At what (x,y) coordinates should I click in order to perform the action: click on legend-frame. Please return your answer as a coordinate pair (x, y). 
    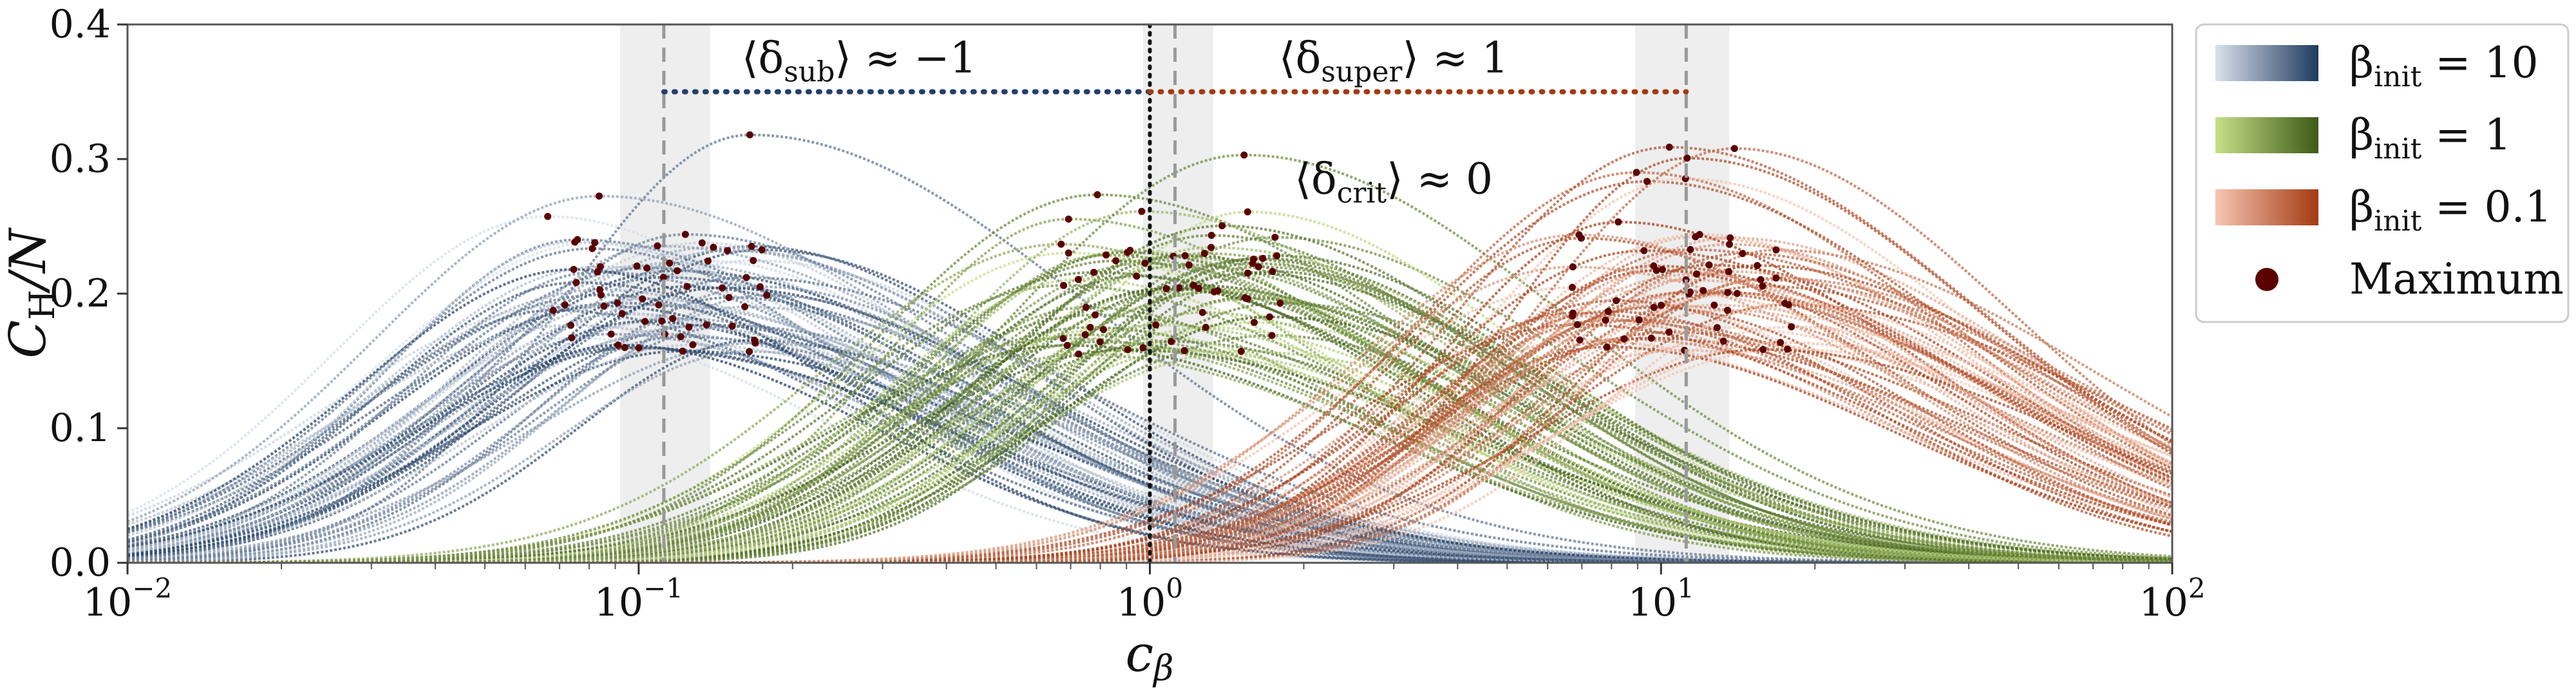
    Looking at the image, I should click on (2382, 173).